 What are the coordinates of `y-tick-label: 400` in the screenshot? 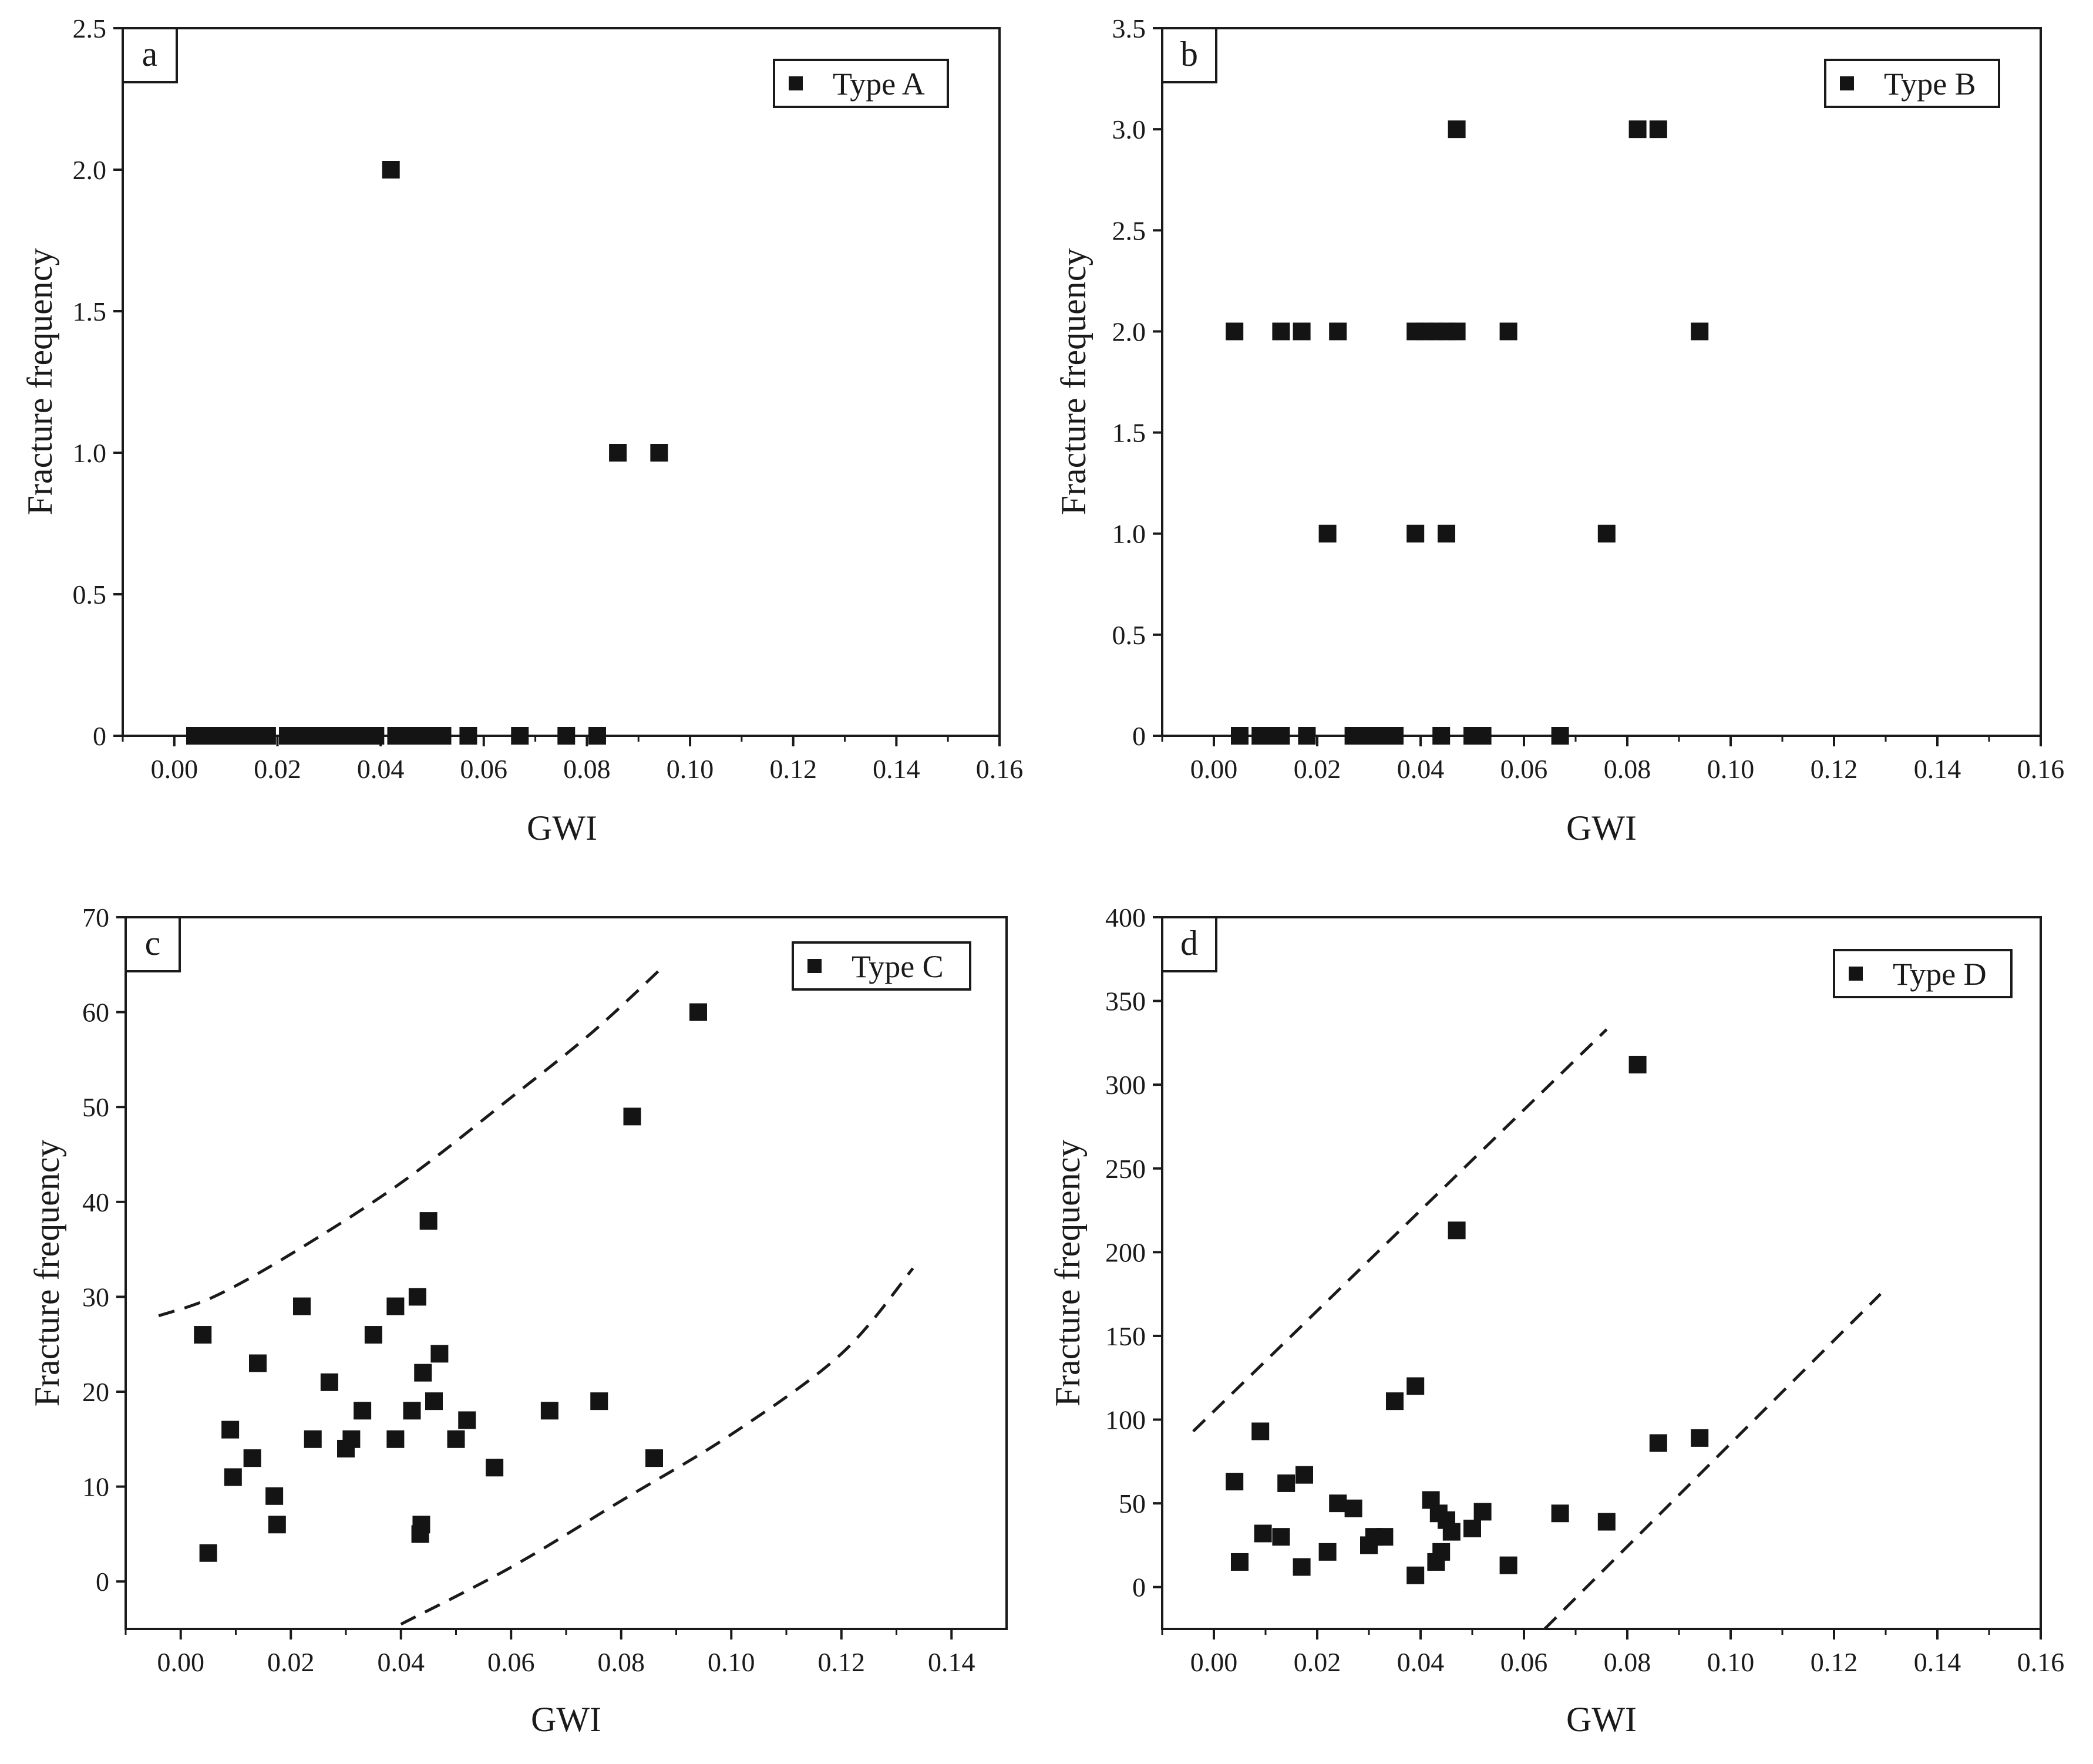 It's located at (1125, 918).